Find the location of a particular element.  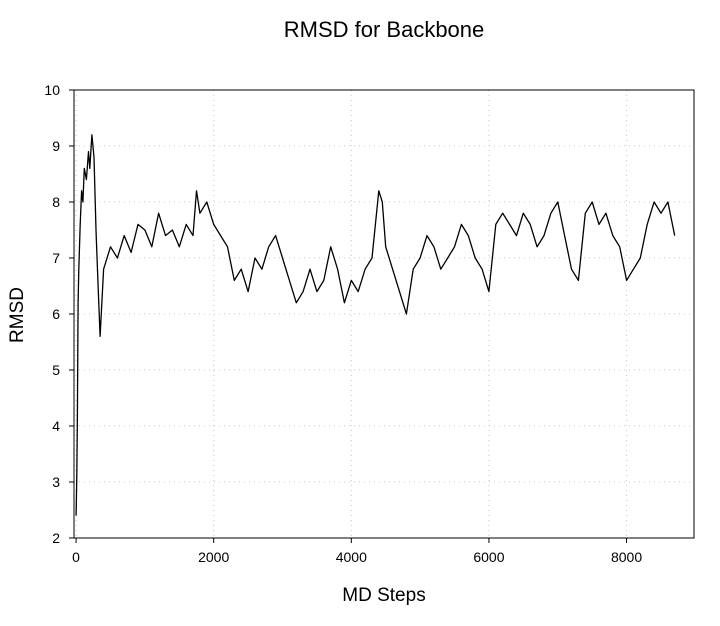

chart-title: RMSD for Backbone is located at coordinates (384, 29).